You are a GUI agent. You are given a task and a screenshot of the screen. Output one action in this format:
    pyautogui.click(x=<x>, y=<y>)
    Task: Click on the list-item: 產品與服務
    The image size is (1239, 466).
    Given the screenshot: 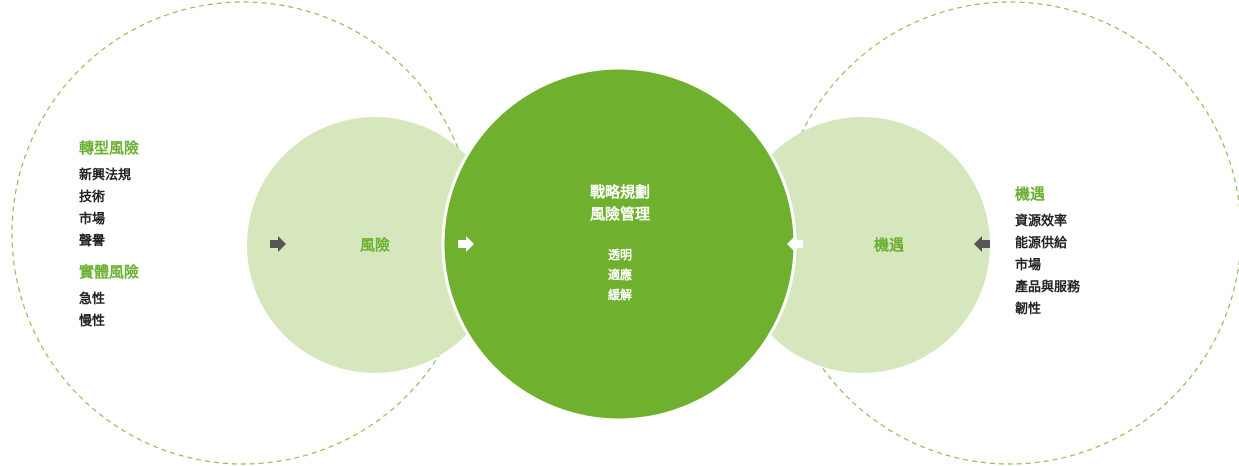 What is the action you would take?
    pyautogui.click(x=1048, y=287)
    